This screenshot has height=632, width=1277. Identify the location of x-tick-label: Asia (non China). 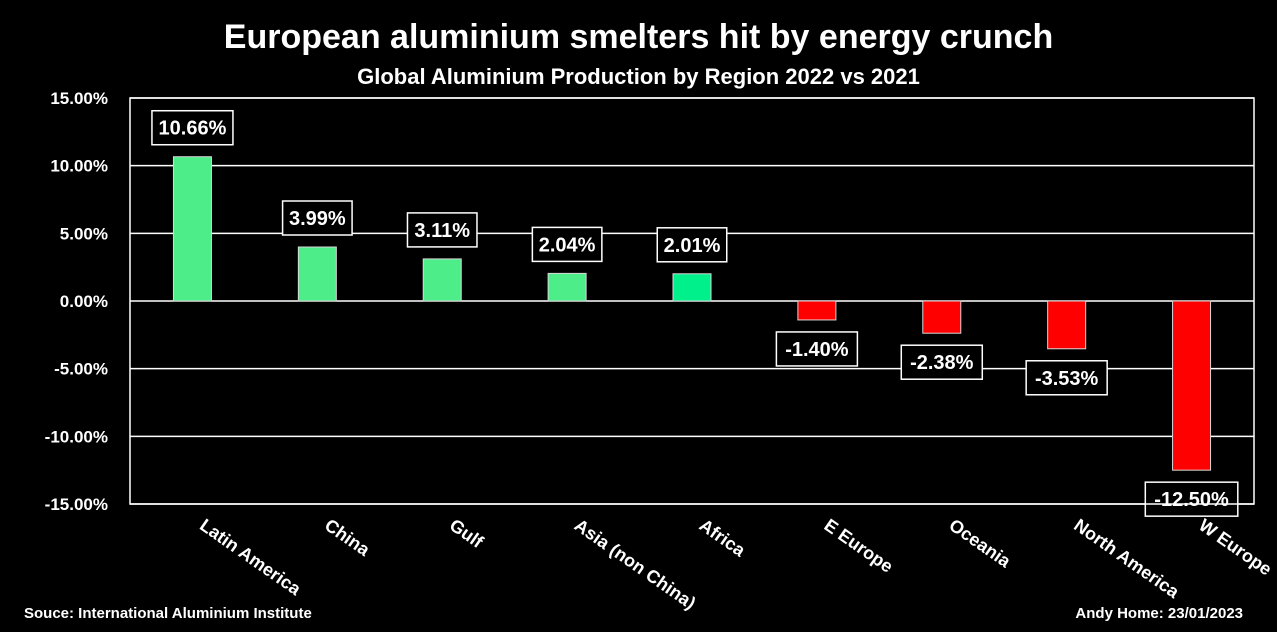
(635, 564).